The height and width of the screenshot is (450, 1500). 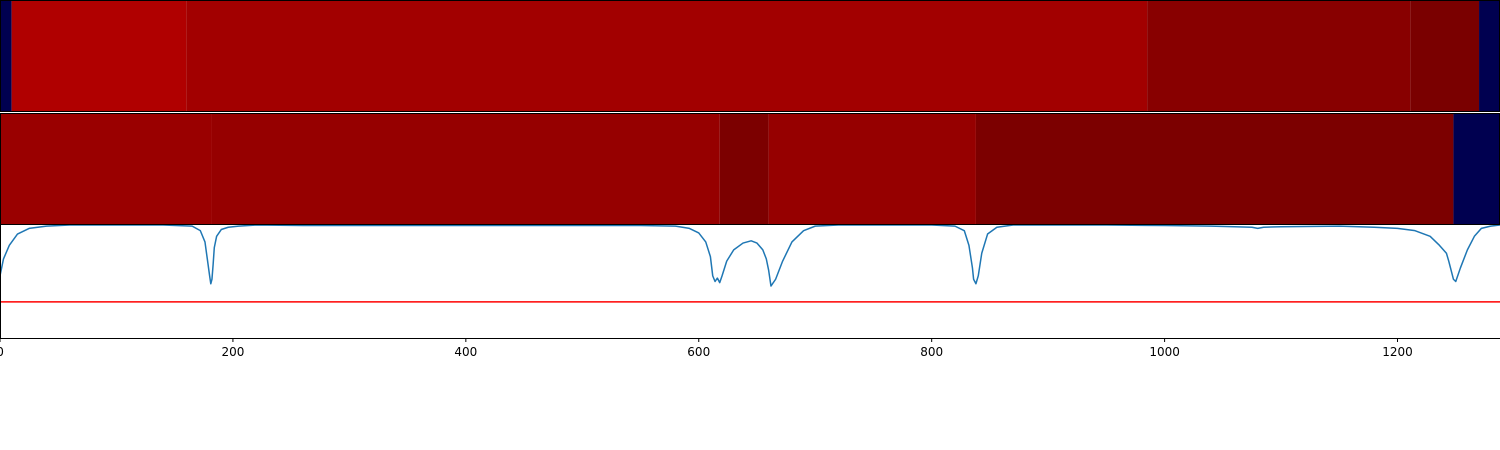 What do you see at coordinates (931, 352) in the screenshot?
I see `x-tick-label: 800` at bounding box center [931, 352].